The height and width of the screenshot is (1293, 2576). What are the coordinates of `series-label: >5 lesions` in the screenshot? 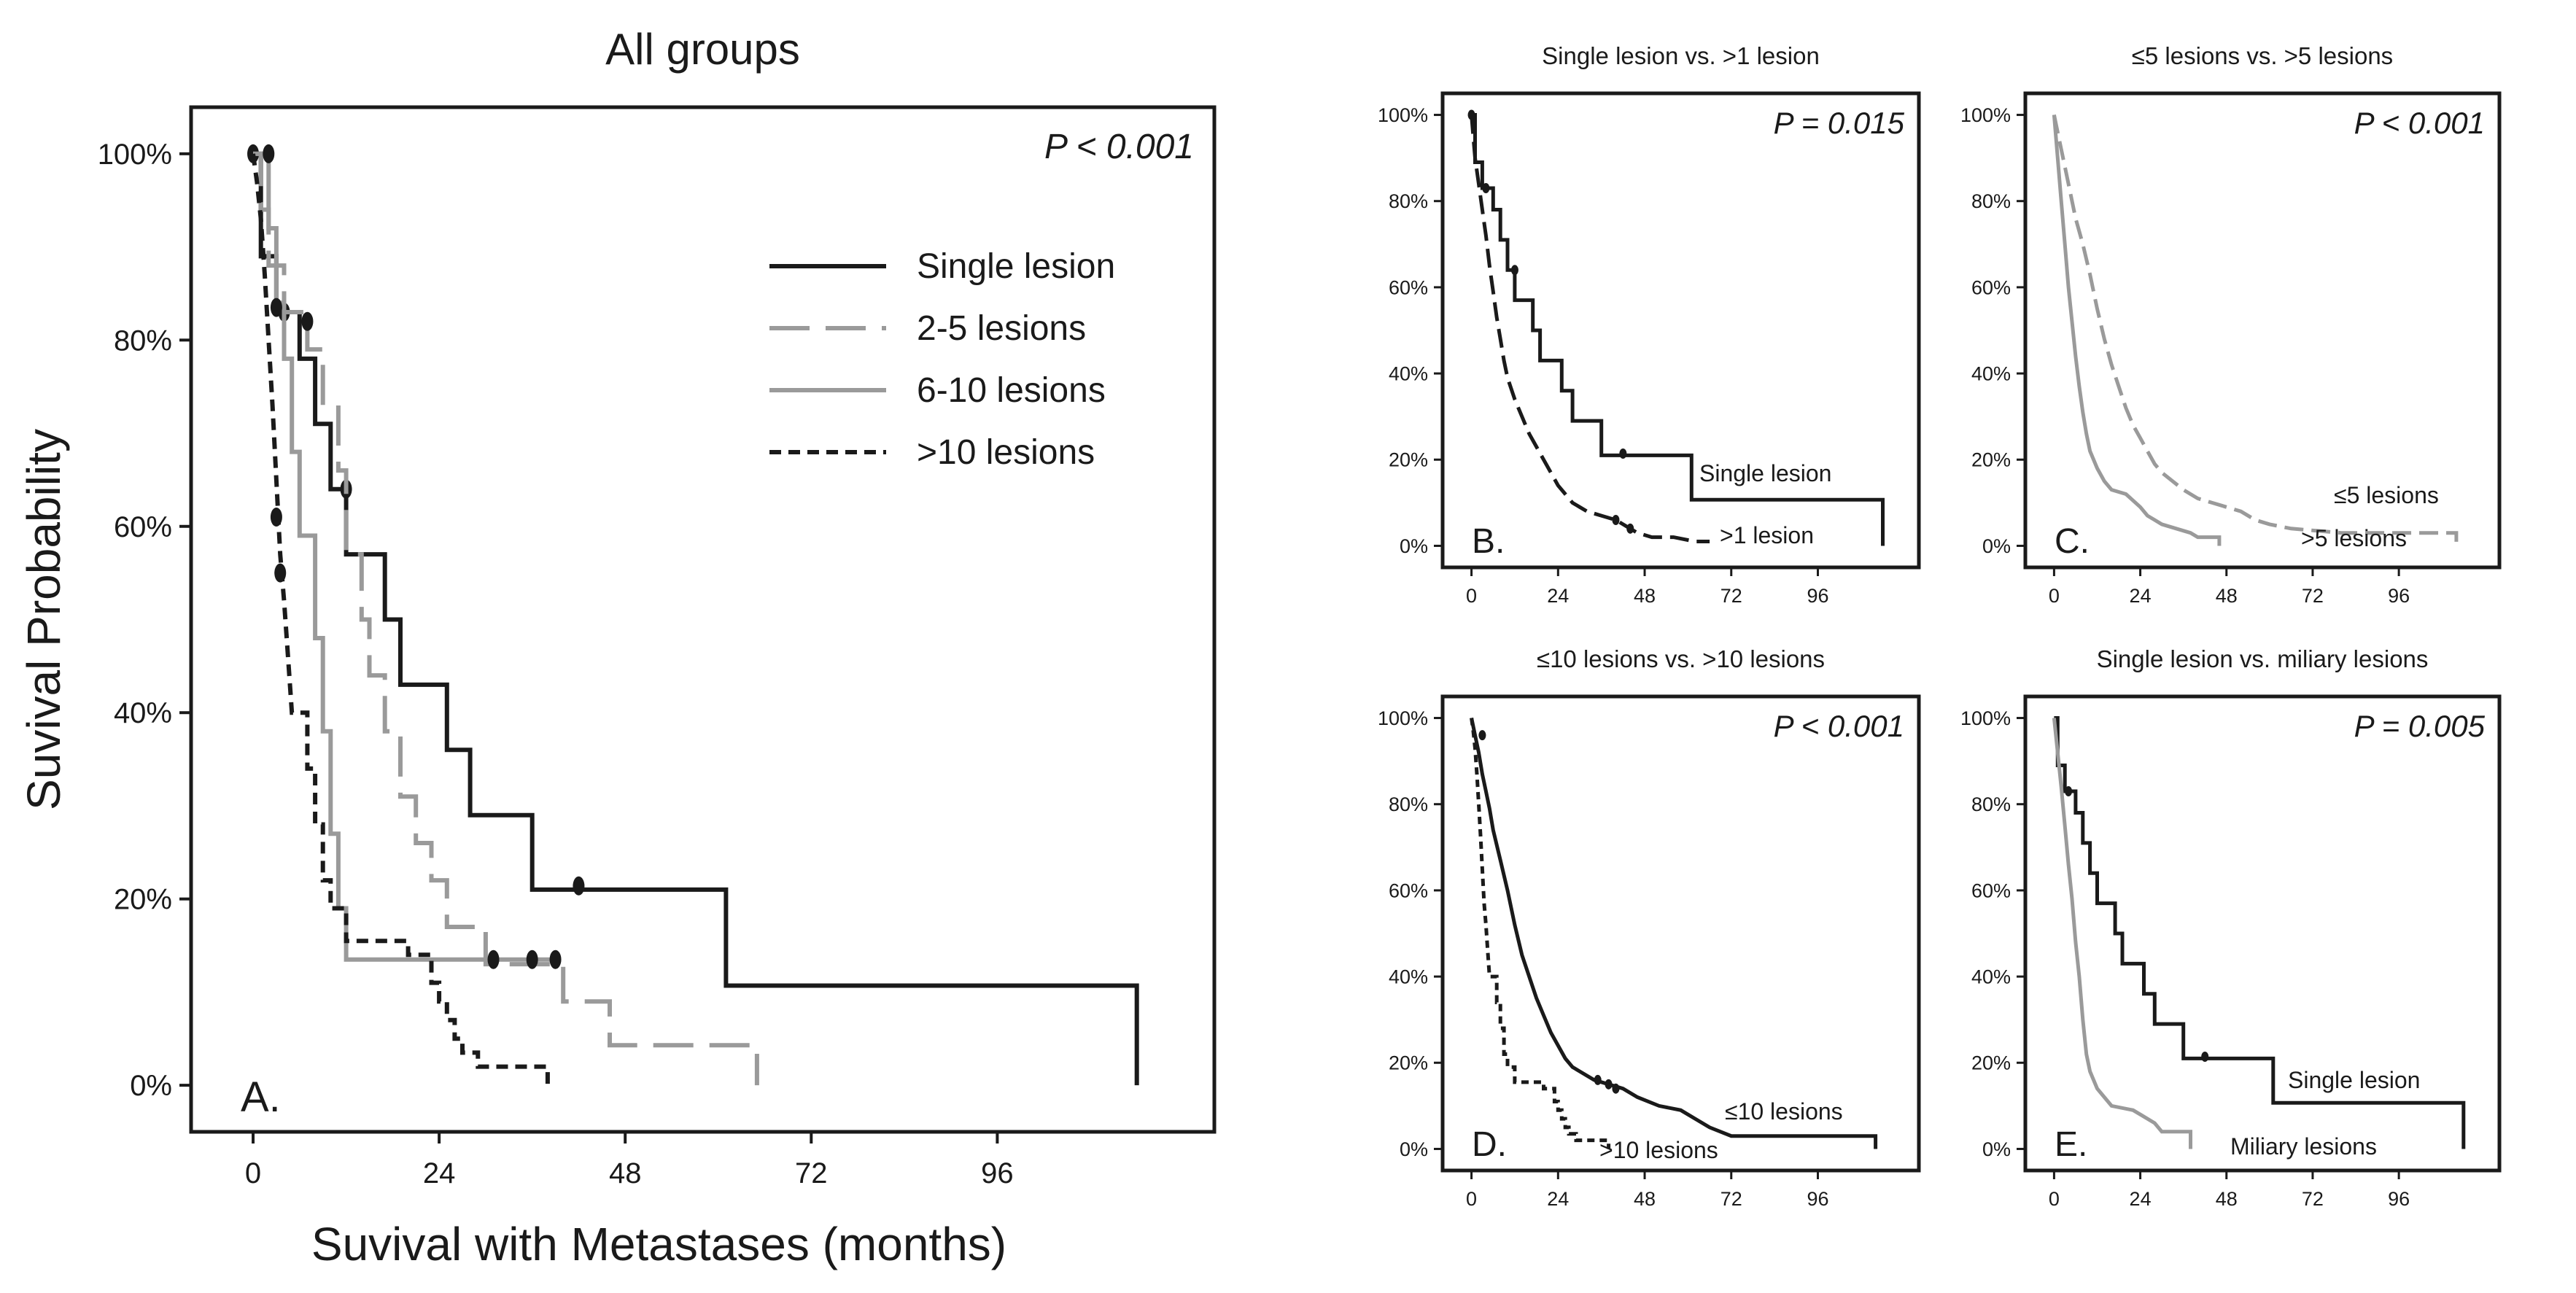 It's located at (2354, 538).